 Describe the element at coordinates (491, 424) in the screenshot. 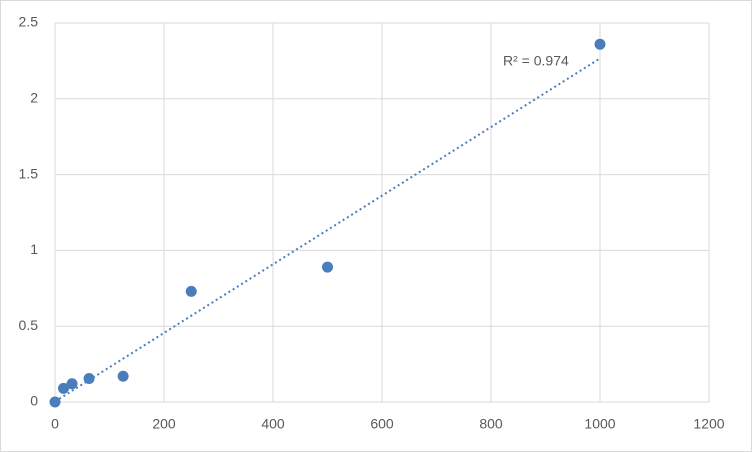

I see `x-tick-label: 800` at that location.